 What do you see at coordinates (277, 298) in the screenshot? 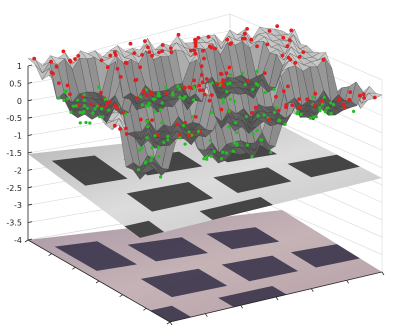
I see `y-tick` at bounding box center [277, 298].